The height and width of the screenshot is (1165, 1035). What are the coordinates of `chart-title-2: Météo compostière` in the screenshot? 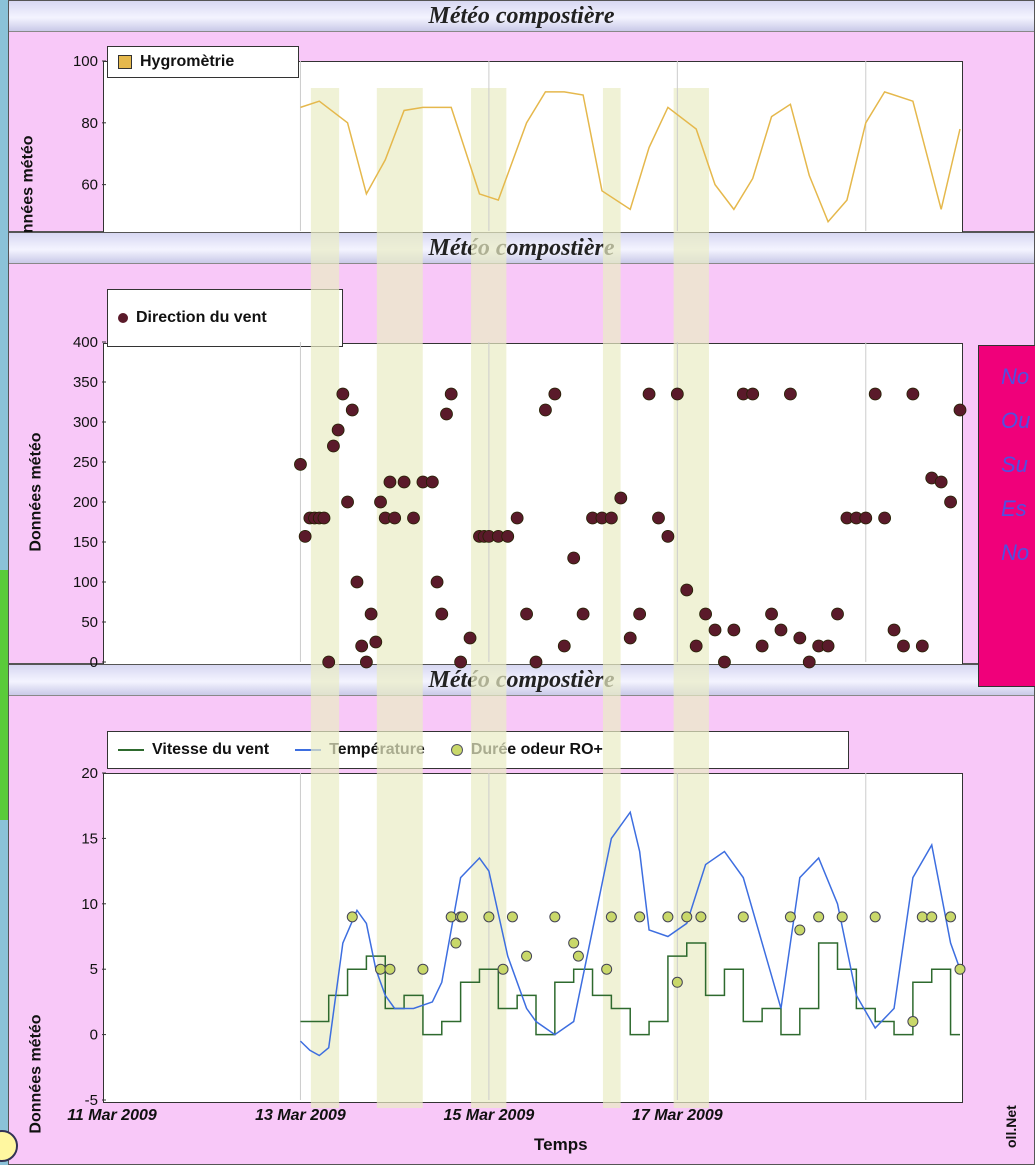 It's located at (521, 248).